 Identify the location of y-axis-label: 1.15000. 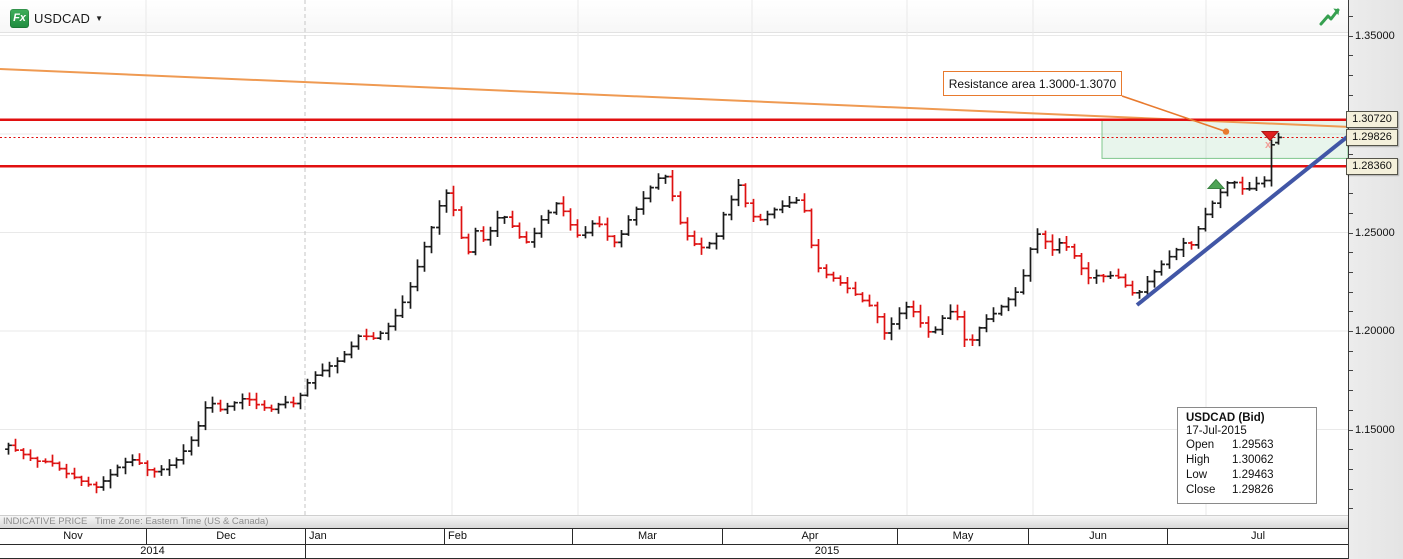
(1375, 429).